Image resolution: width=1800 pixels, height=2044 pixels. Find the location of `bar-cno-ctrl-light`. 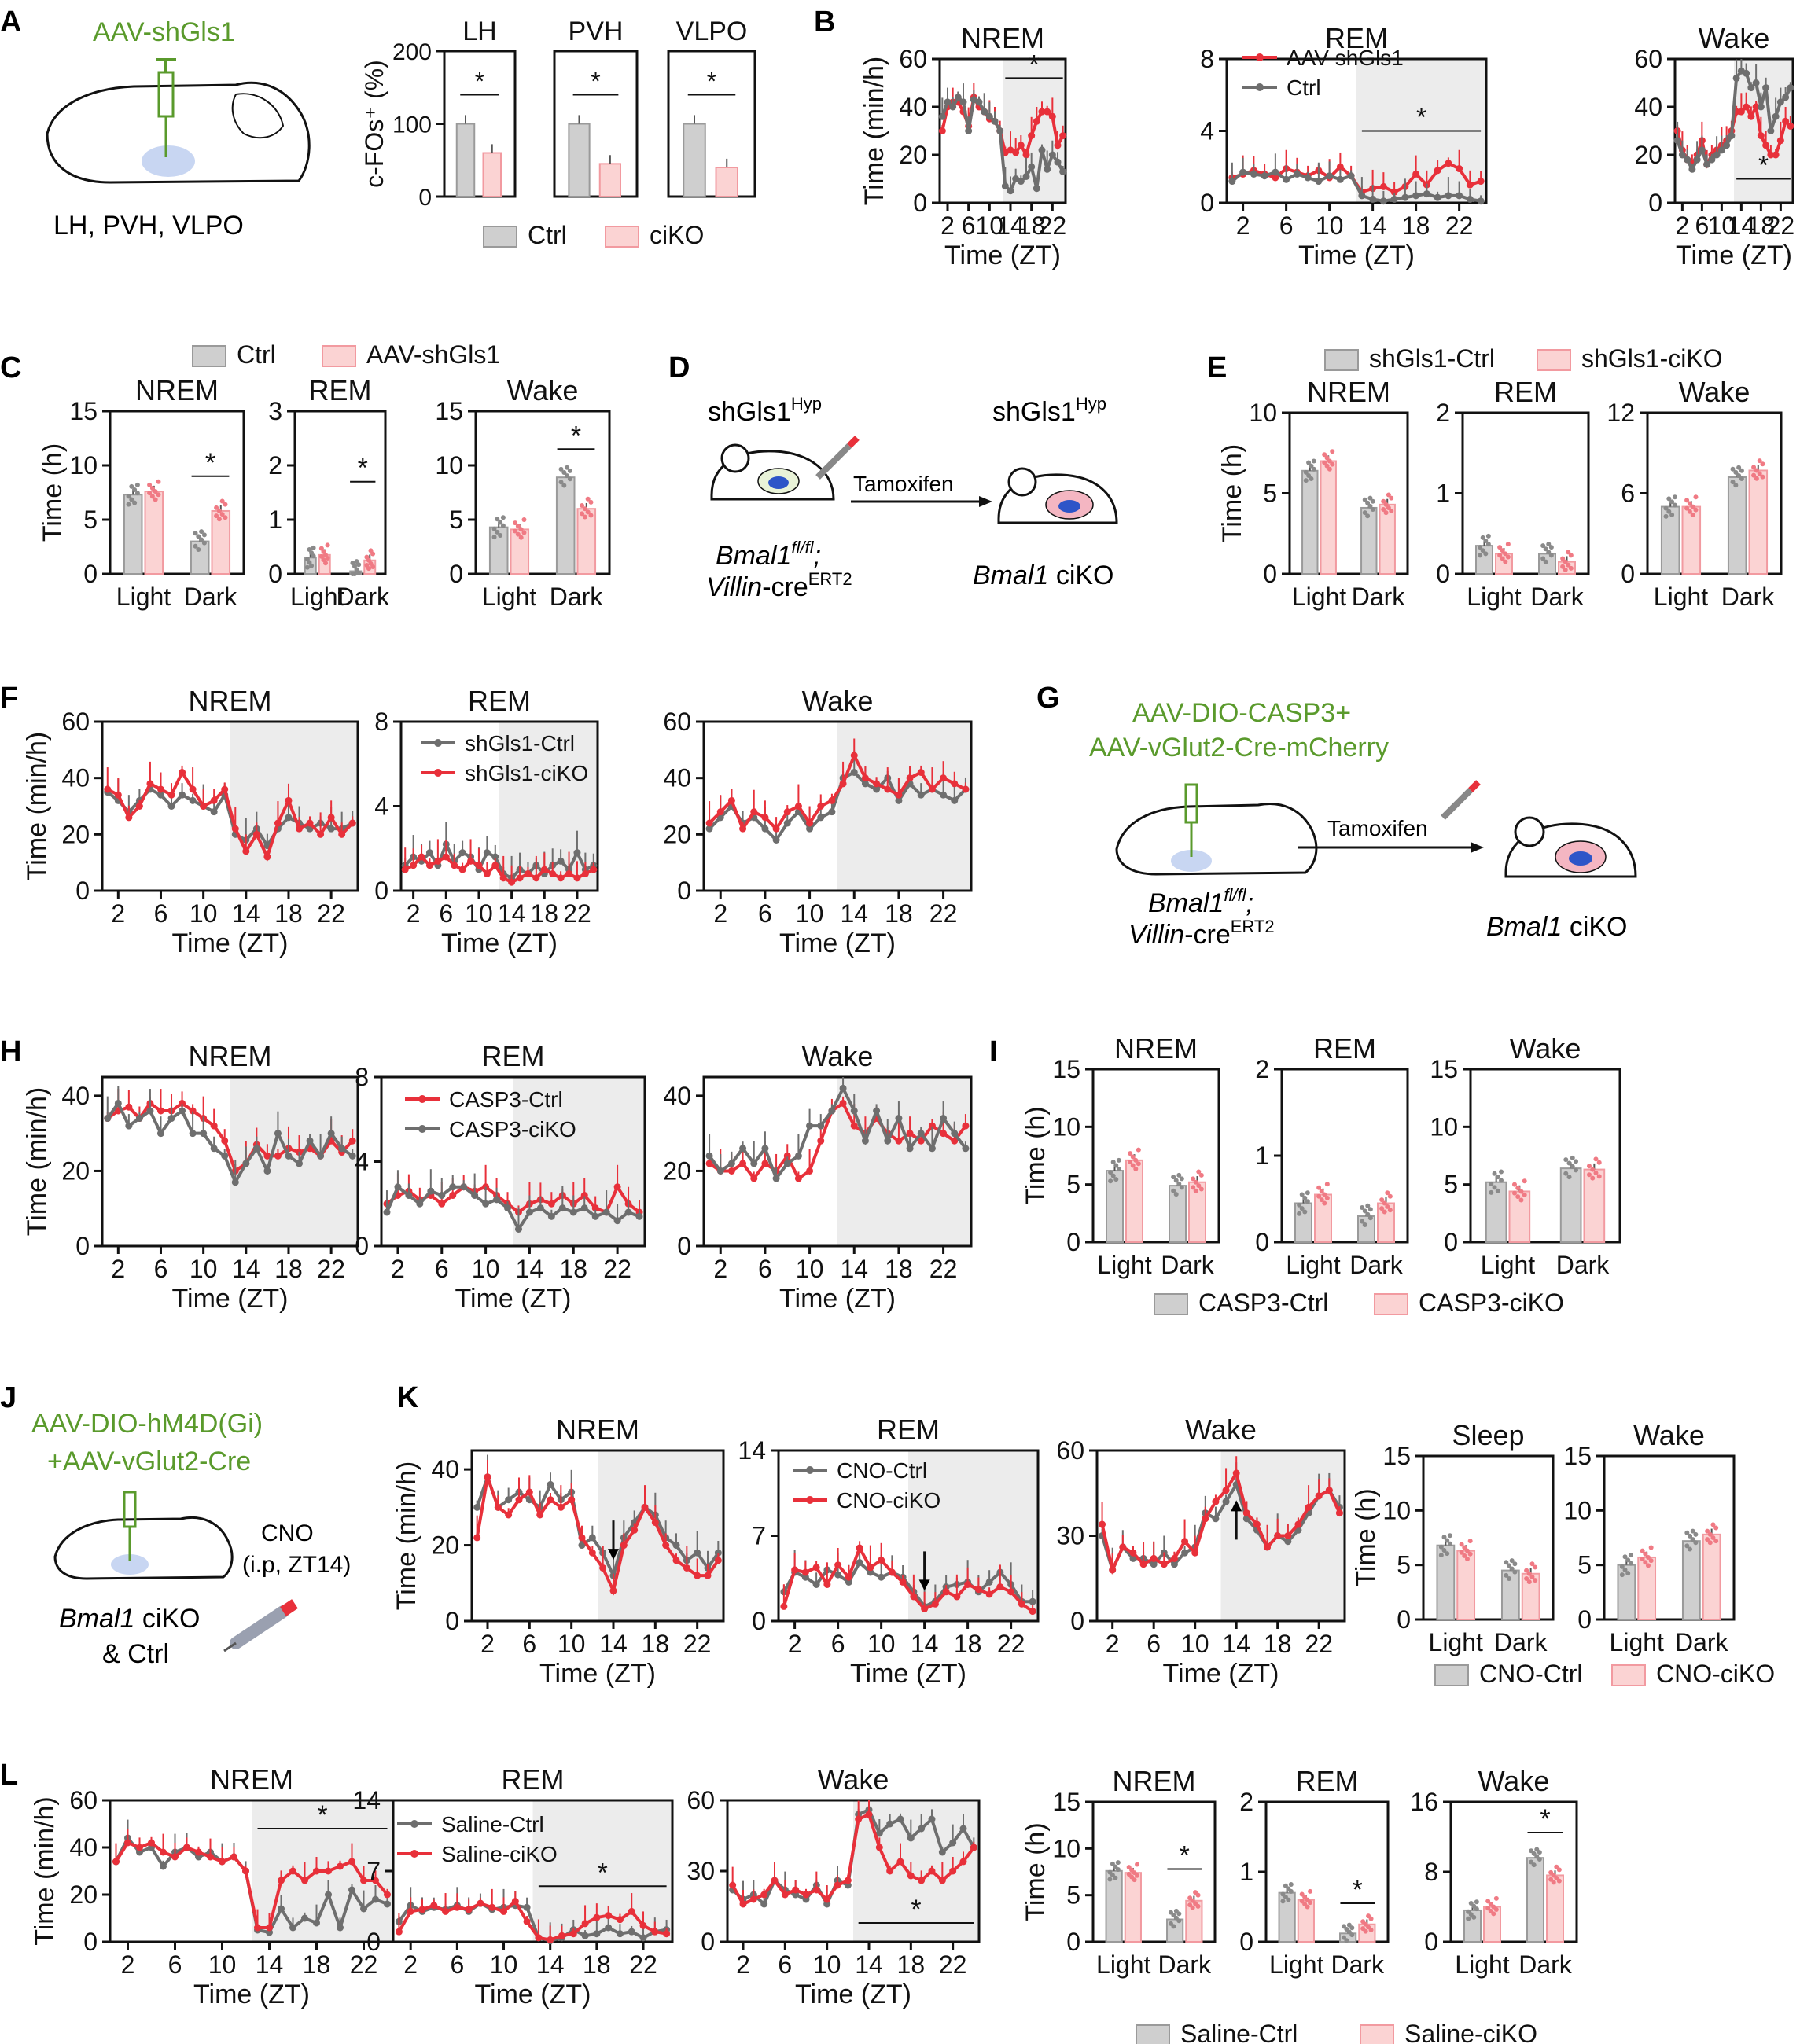

bar-cno-ctrl-light is located at coordinates (1626, 1587).